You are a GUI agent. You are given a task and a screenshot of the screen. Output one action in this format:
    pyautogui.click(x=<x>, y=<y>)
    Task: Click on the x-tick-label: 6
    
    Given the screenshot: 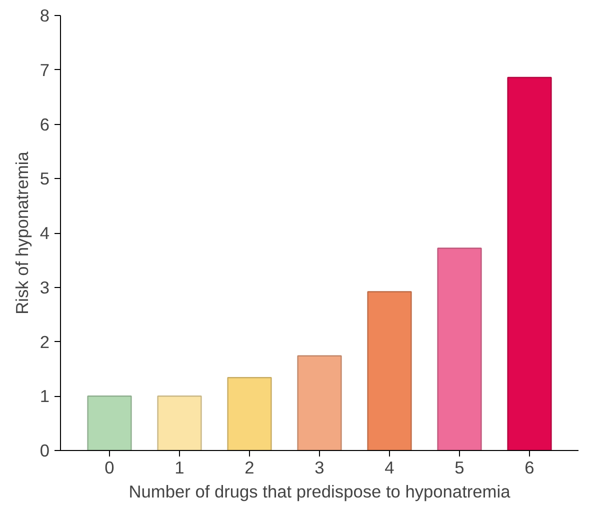 What is the action you would take?
    pyautogui.click(x=529, y=468)
    